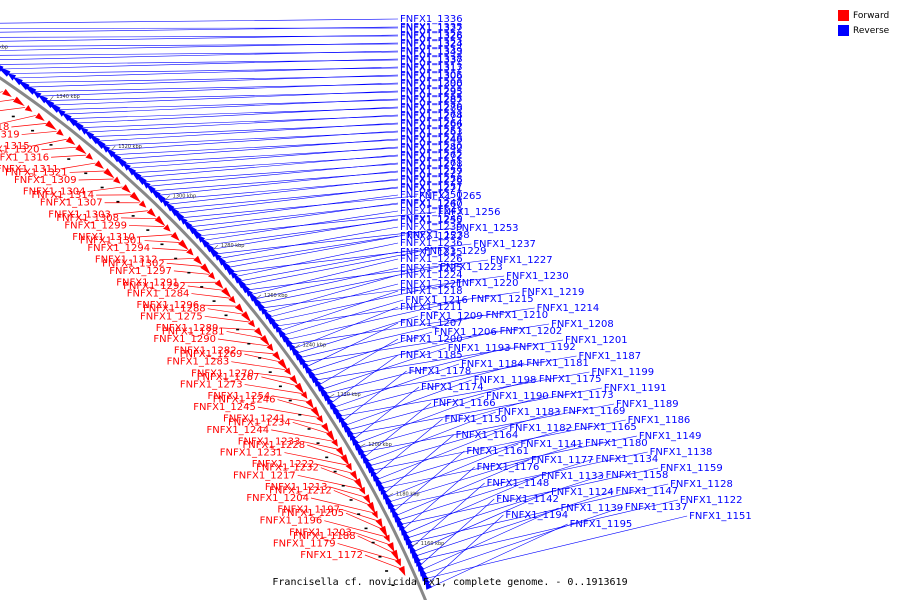 This screenshot has width=900, height=600. What do you see at coordinates (51, 99) in the screenshot?
I see `scale-tick-mark` at bounding box center [51, 99].